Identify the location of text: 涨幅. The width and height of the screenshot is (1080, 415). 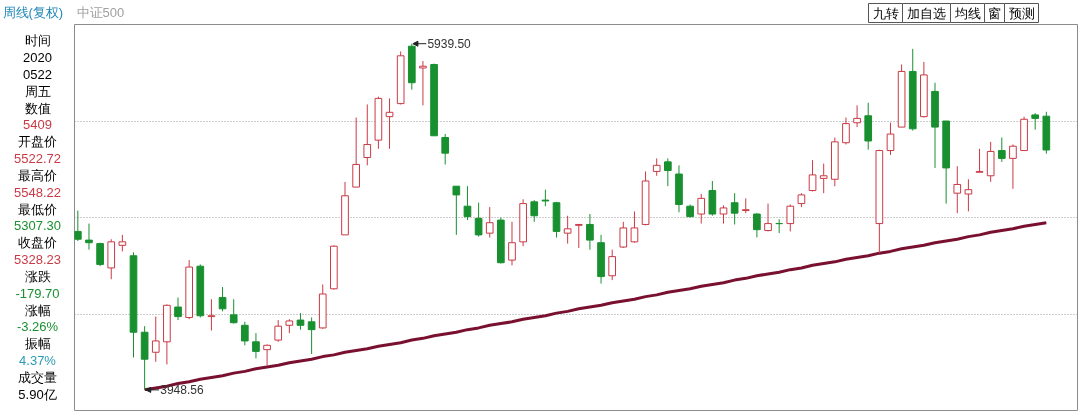
(37, 310).